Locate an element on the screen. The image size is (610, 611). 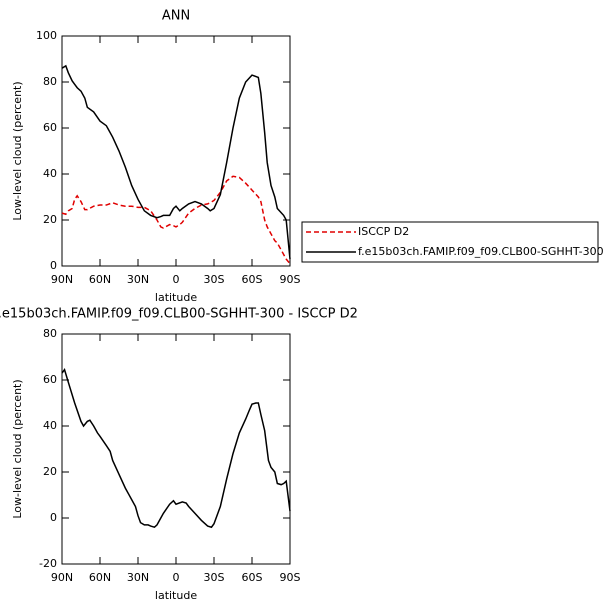
legend-box is located at coordinates (450, 242).